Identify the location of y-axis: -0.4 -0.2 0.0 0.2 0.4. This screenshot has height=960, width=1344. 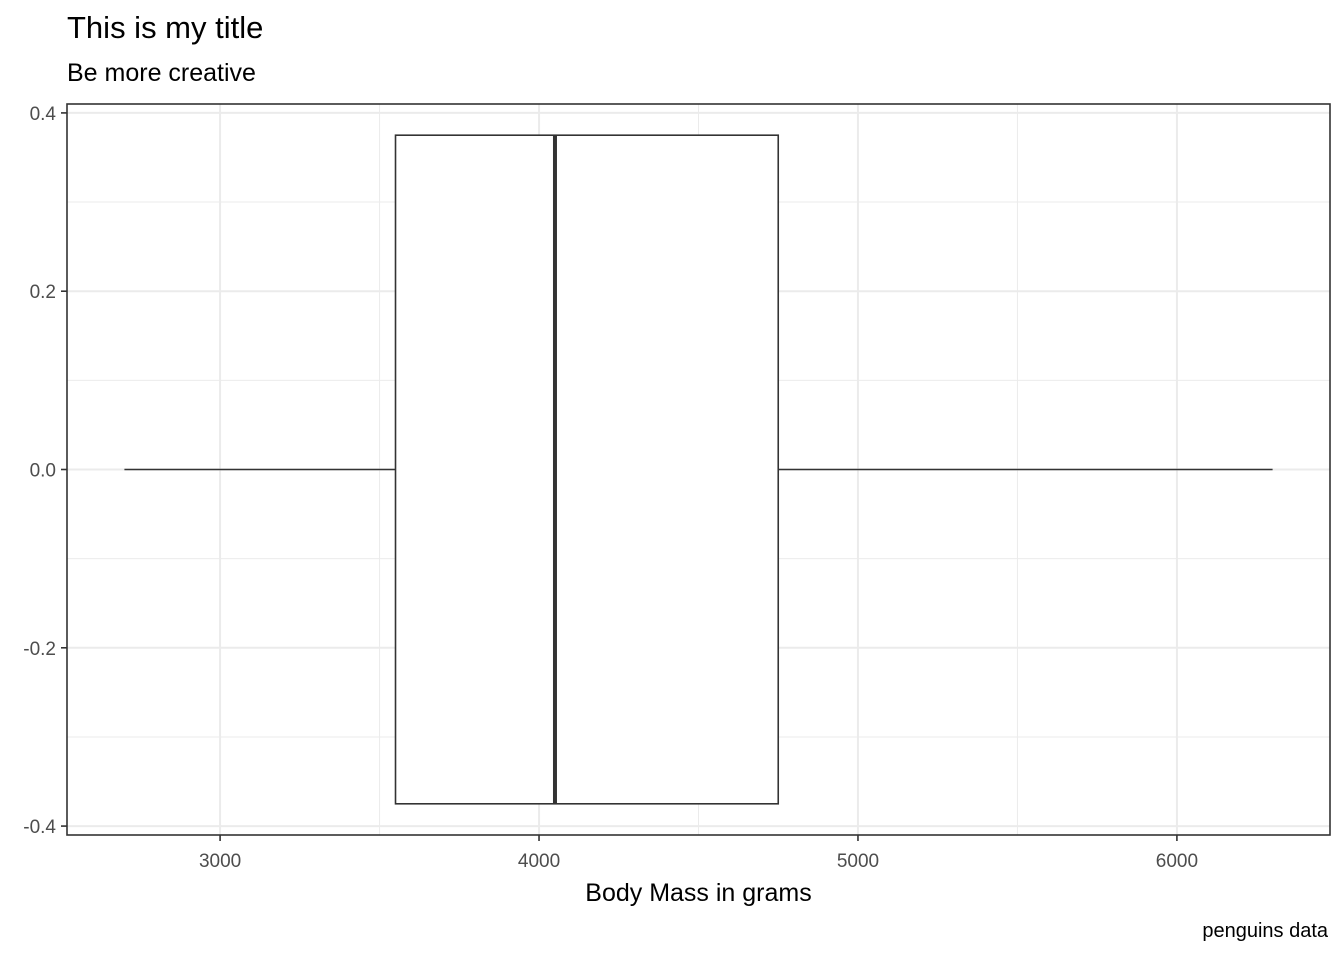
(45, 471).